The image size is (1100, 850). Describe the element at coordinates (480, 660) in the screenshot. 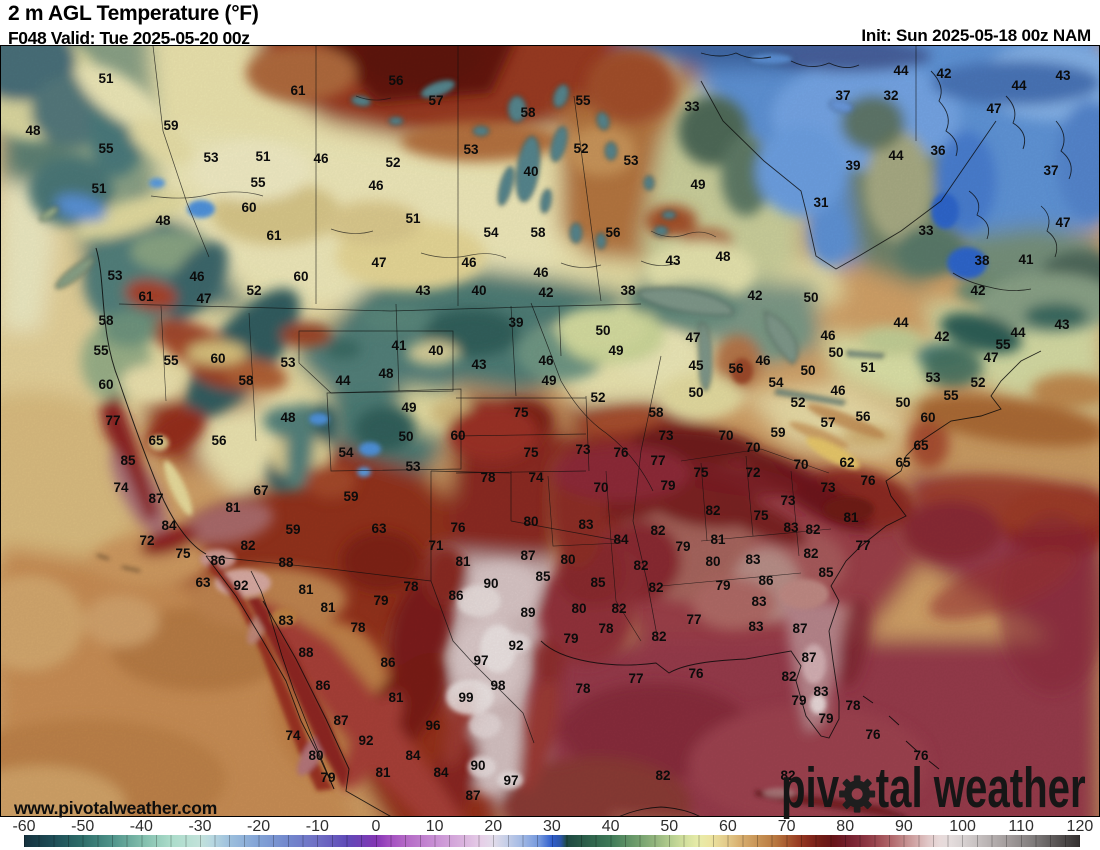

I see `svg-text: 97` at that location.